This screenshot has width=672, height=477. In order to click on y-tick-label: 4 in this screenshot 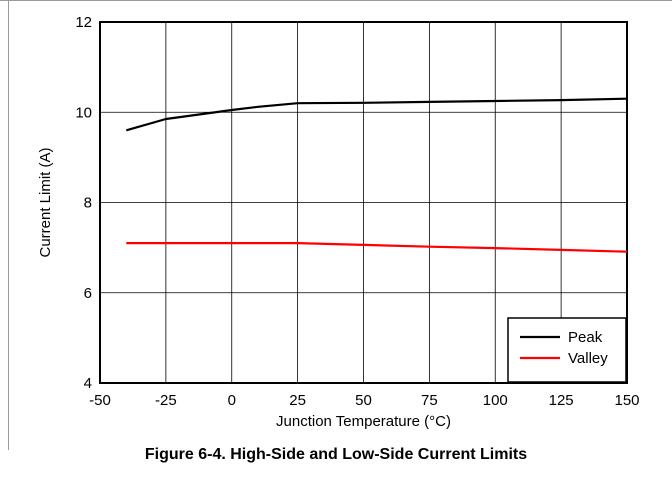, I will do `click(88, 383)`.